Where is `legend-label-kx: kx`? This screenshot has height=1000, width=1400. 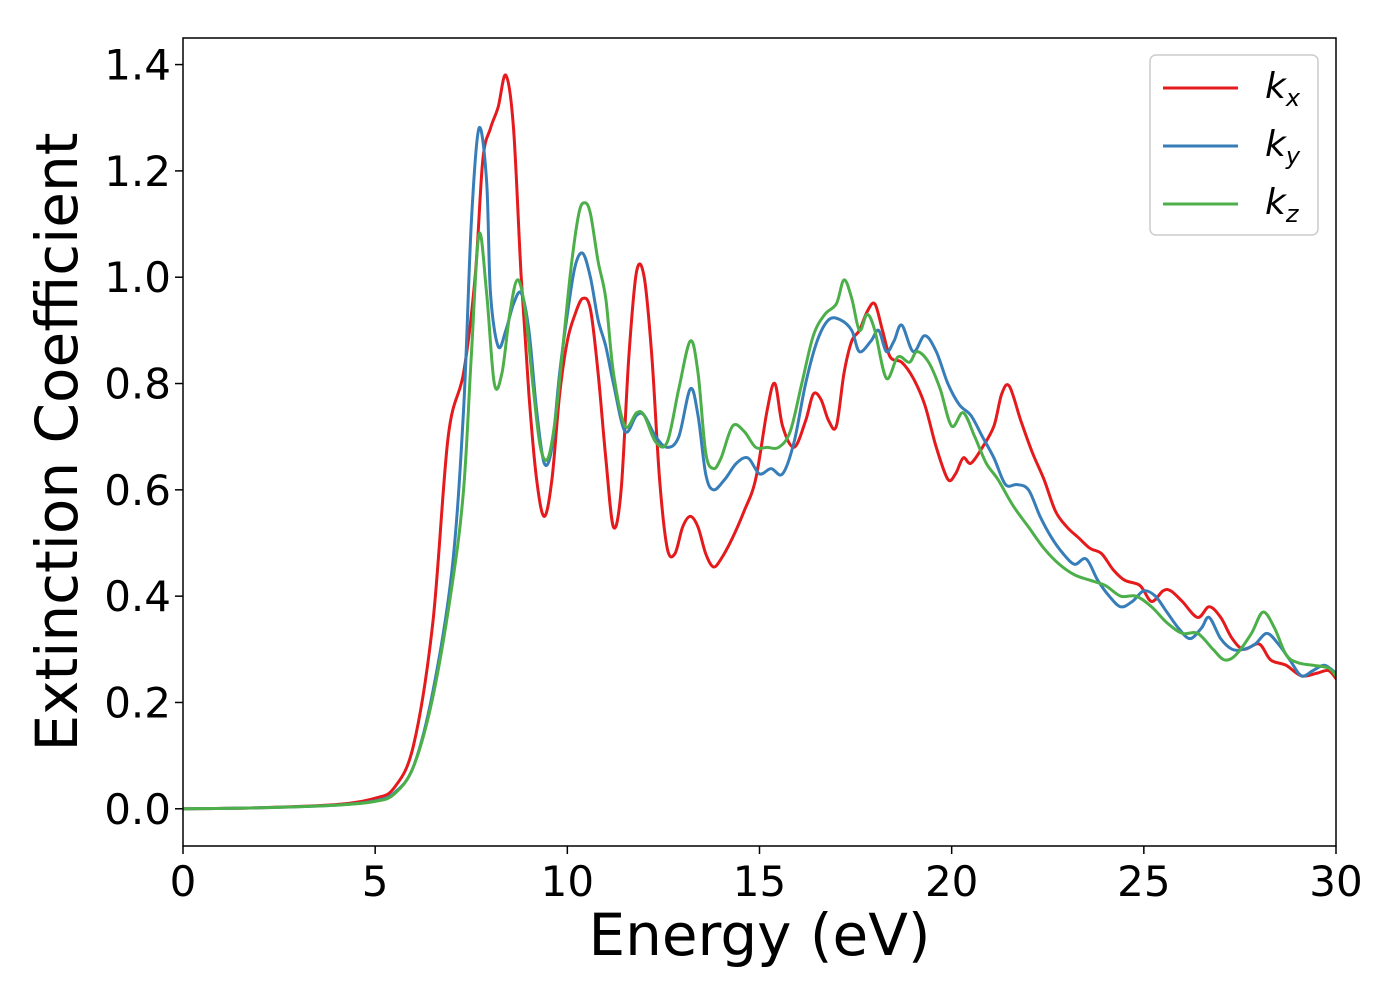
legend-label-kx: kx is located at coordinates (1283, 89).